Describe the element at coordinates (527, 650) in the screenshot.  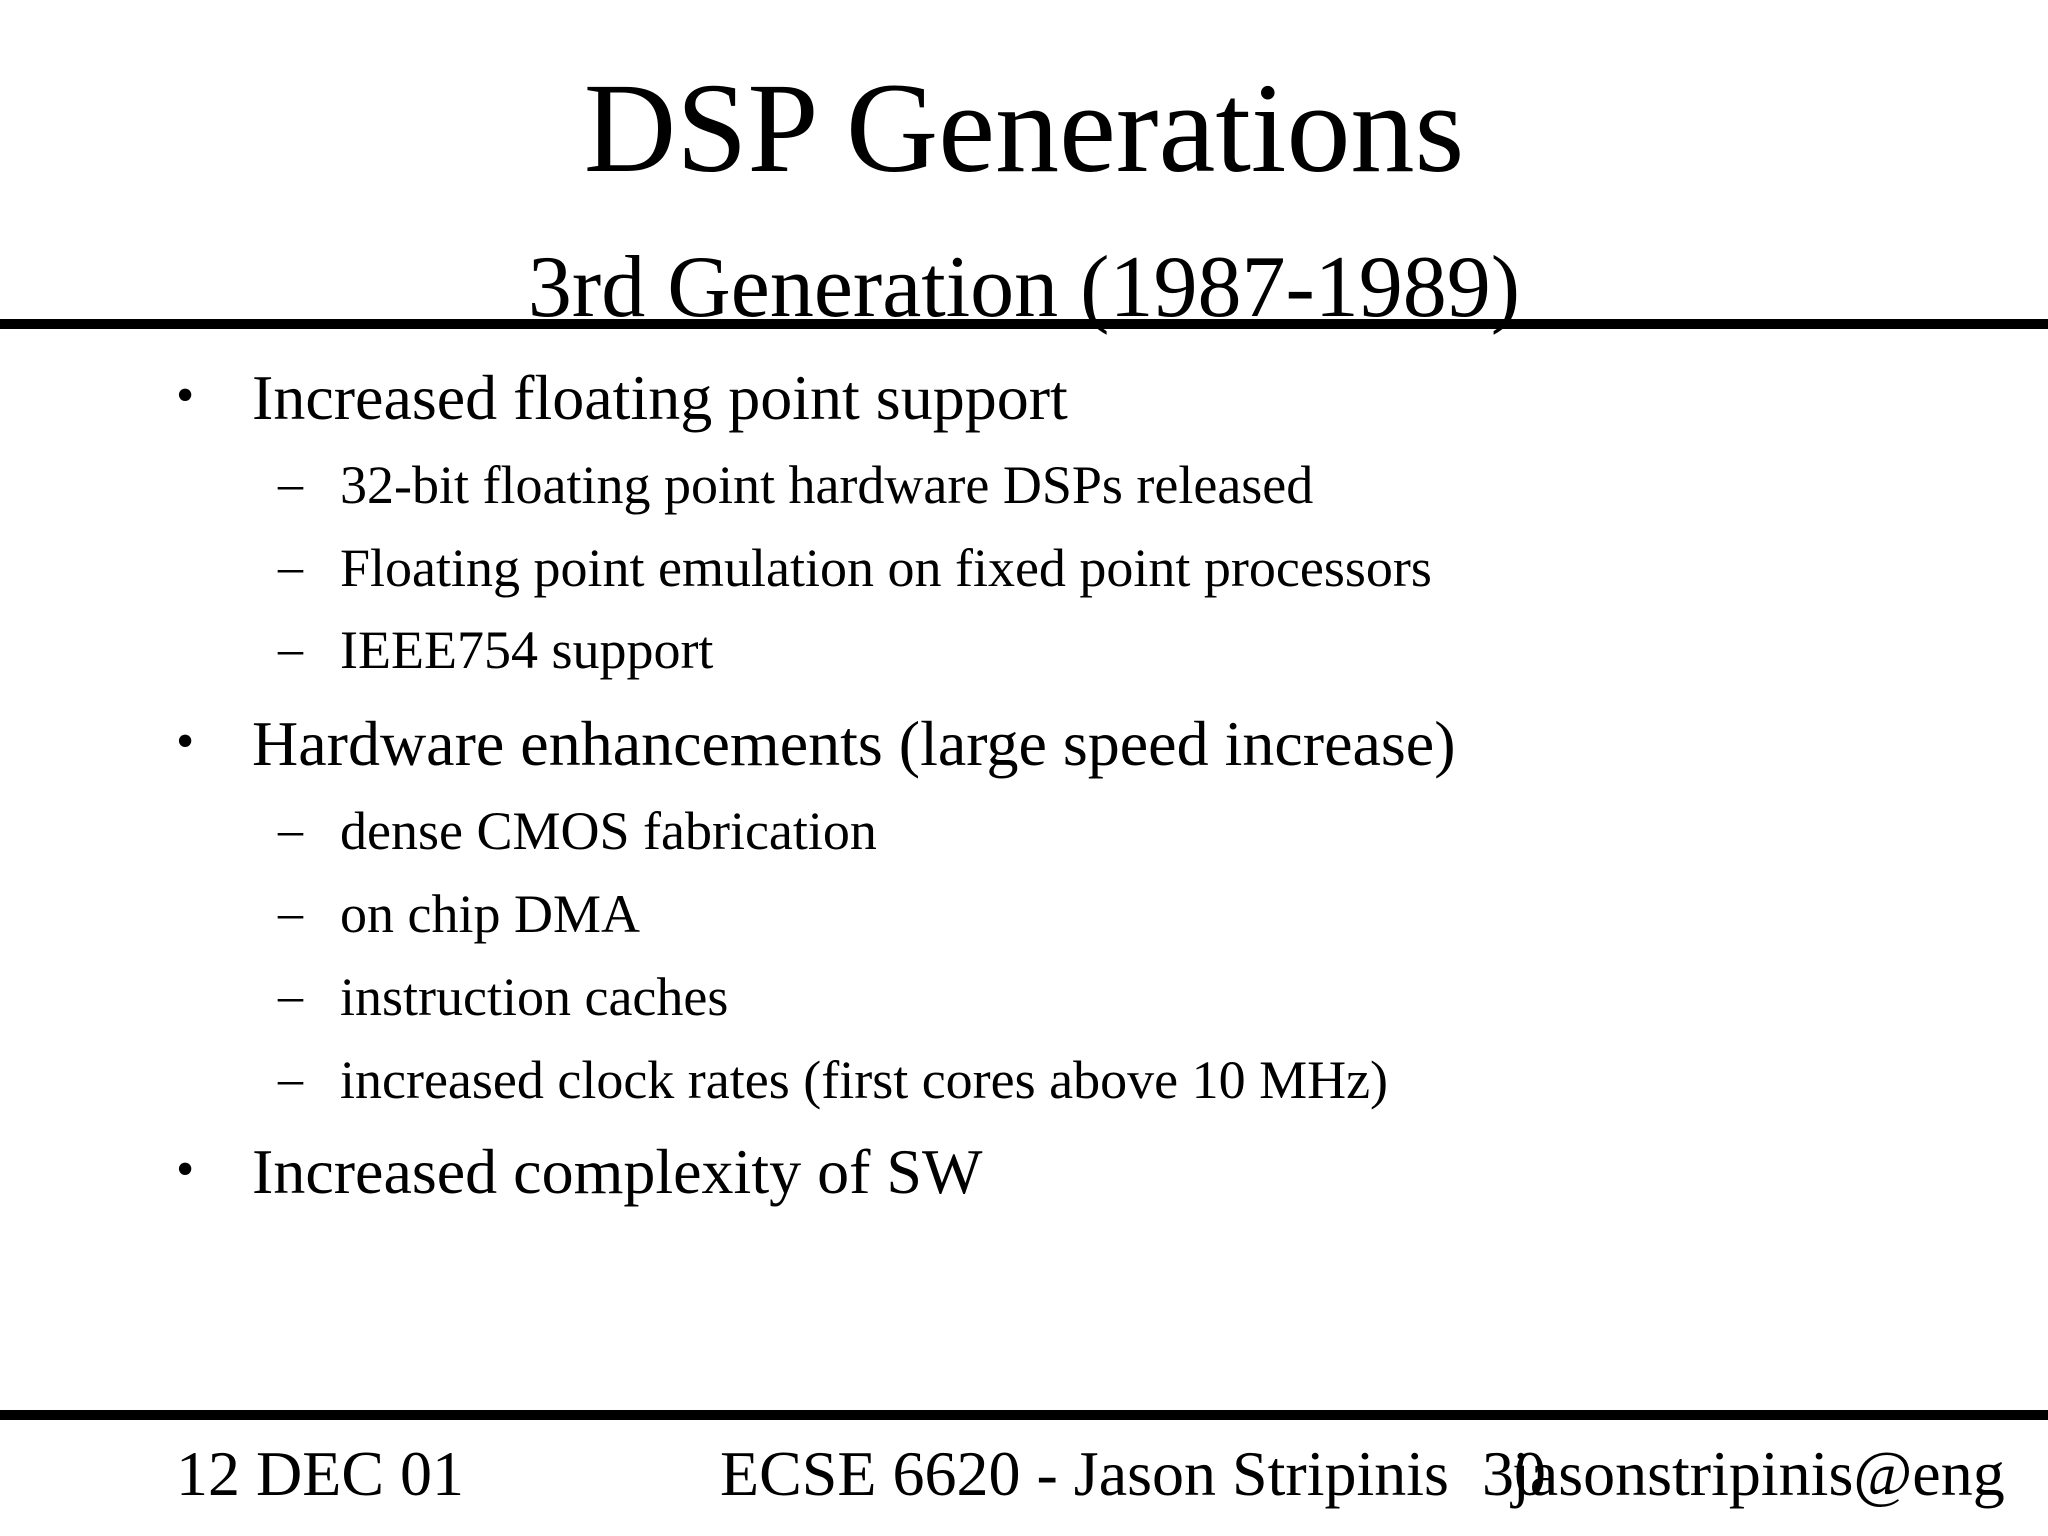
I see `sub-bullet-text: IEEE754 support` at that location.